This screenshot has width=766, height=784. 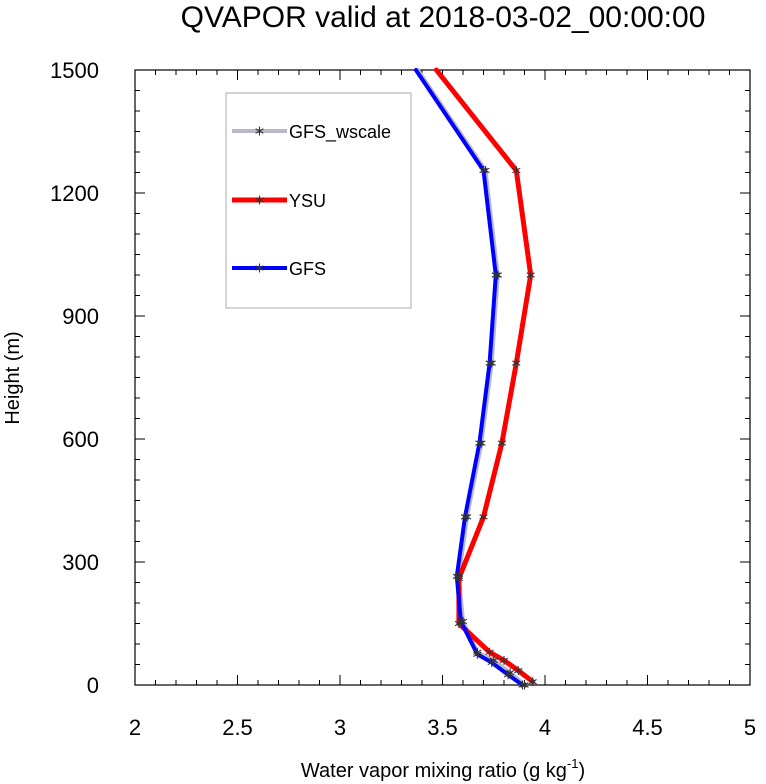 I want to click on y-tick-labels: 0 300 600 900 1200 1500, so click(x=74, y=378).